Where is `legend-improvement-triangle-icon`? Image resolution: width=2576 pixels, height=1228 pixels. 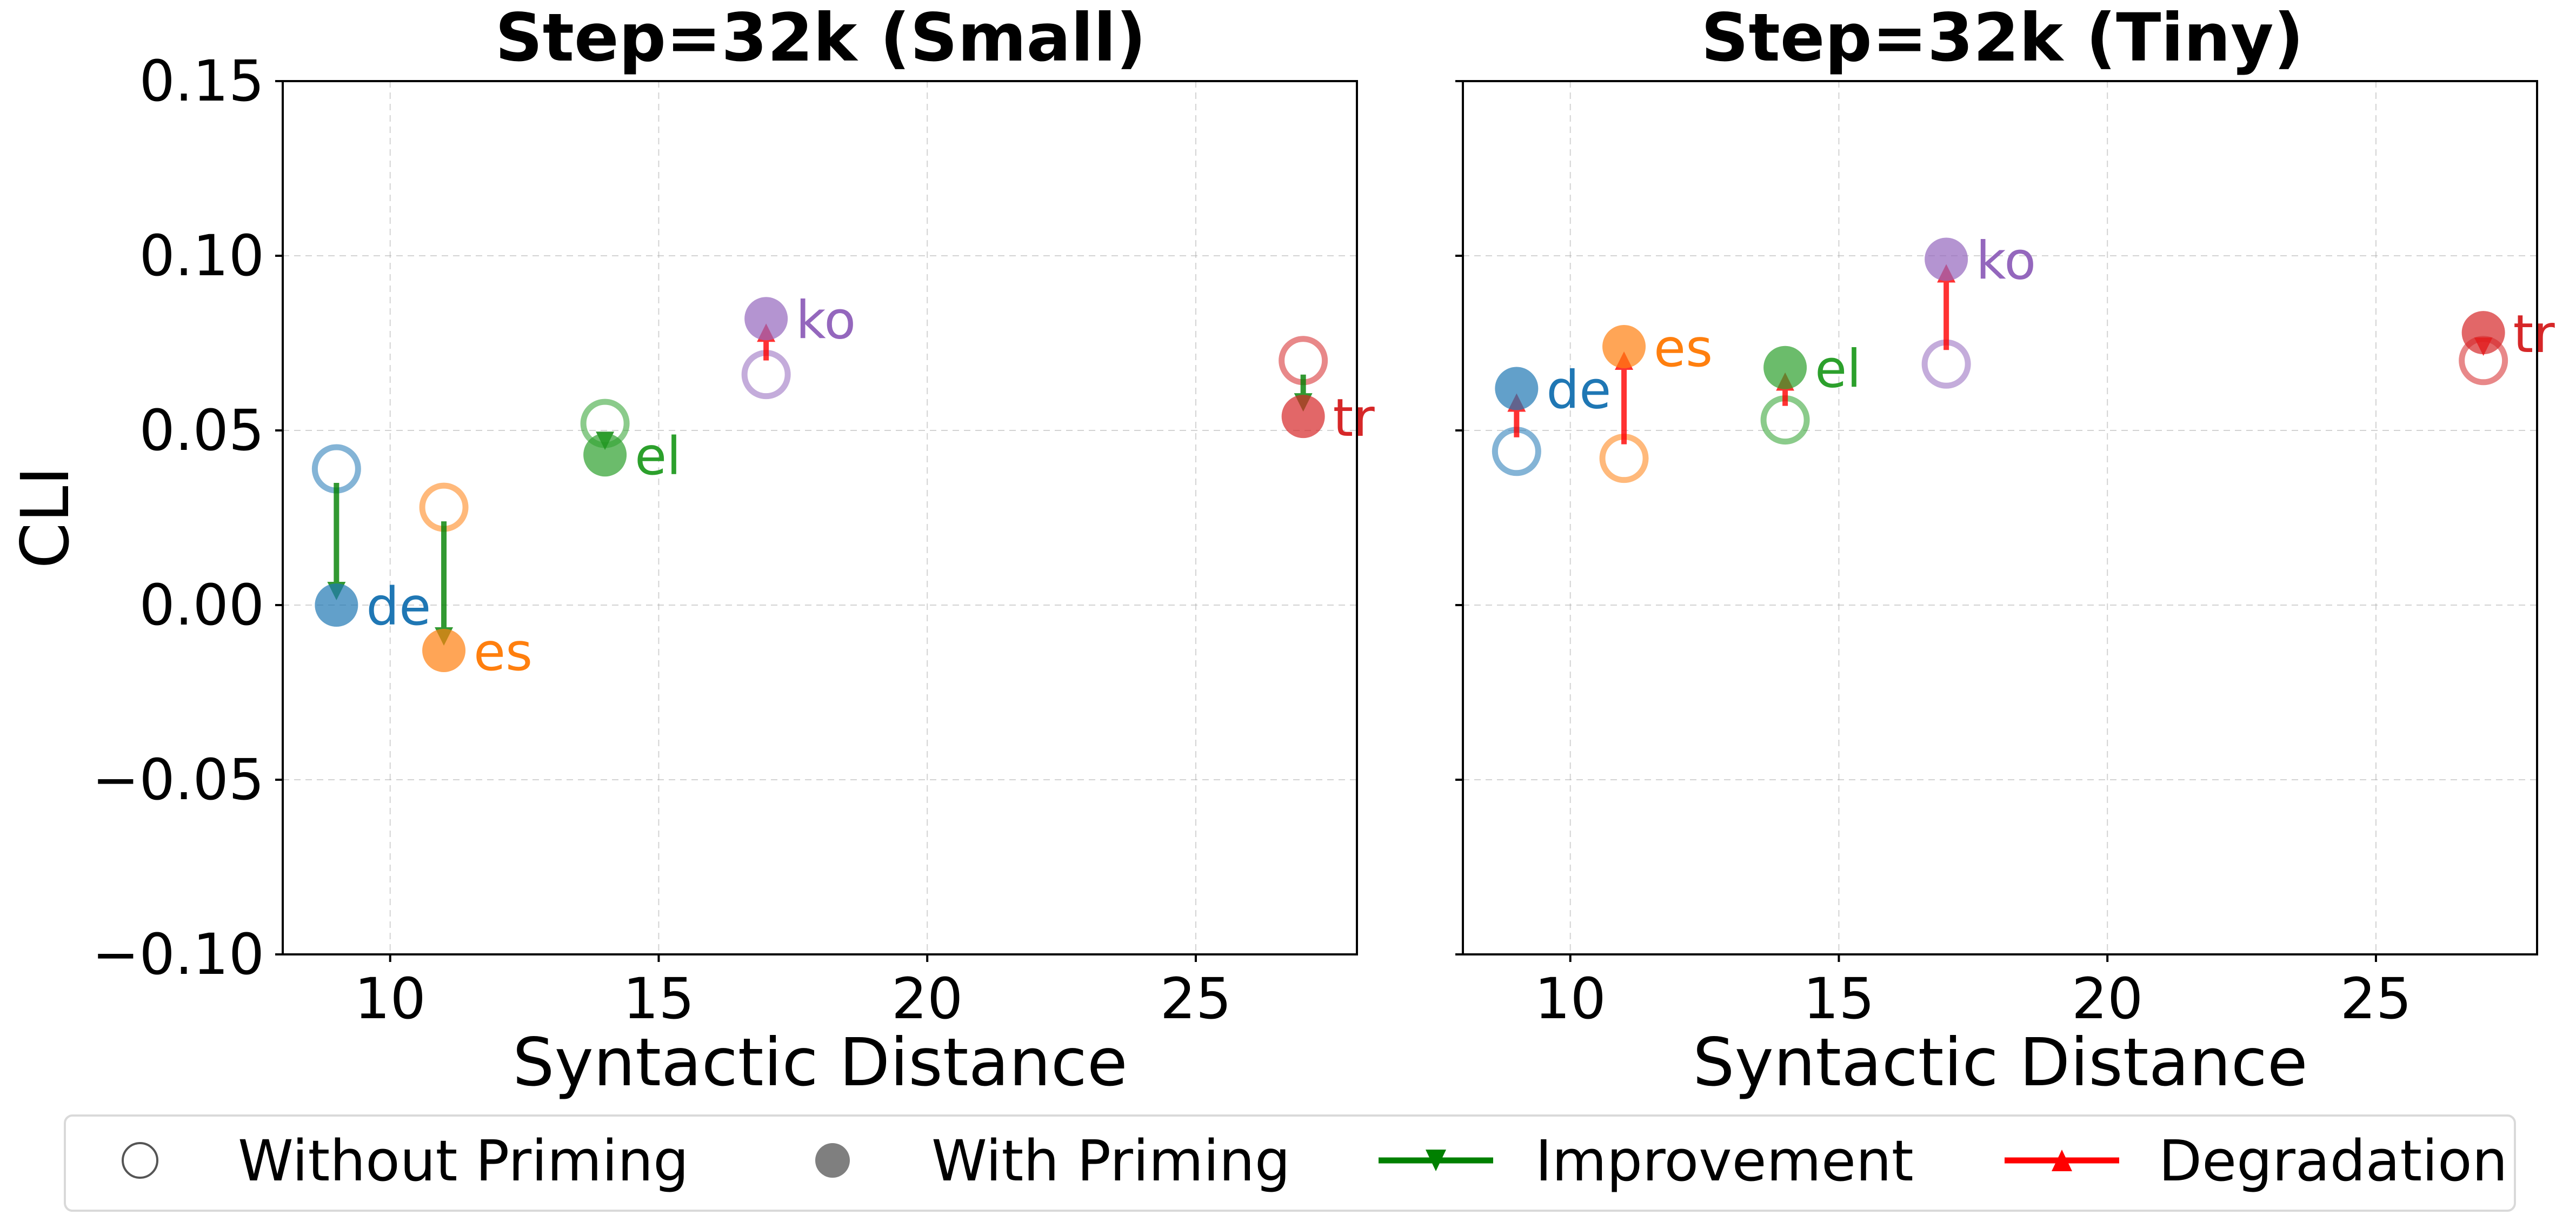 legend-improvement-triangle-icon is located at coordinates (1436, 1160).